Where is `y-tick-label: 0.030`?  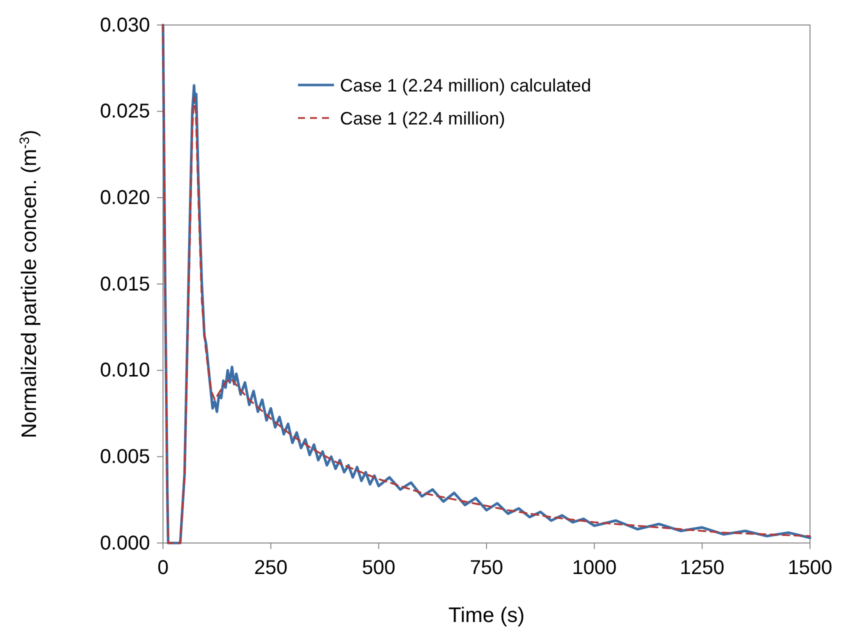
y-tick-label: 0.030 is located at coordinates (125, 25).